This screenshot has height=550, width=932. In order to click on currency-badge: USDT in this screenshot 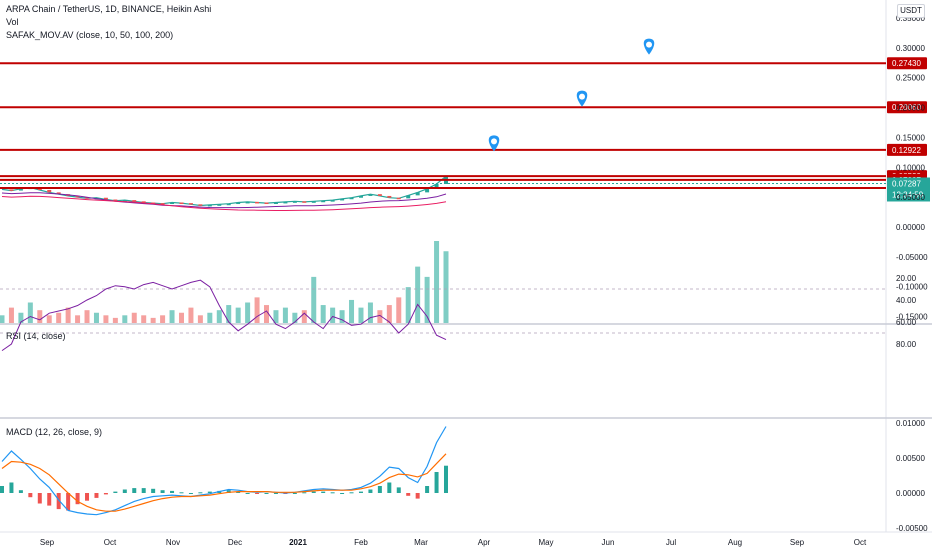, I will do `click(911, 11)`.